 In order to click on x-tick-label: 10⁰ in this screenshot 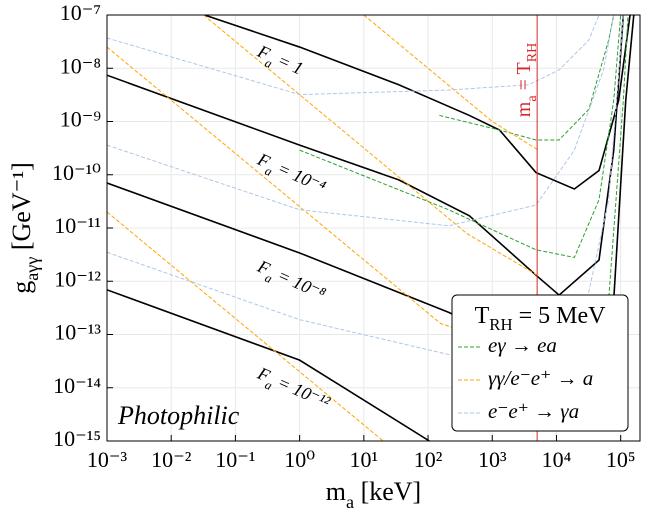, I will do `click(299, 459)`.